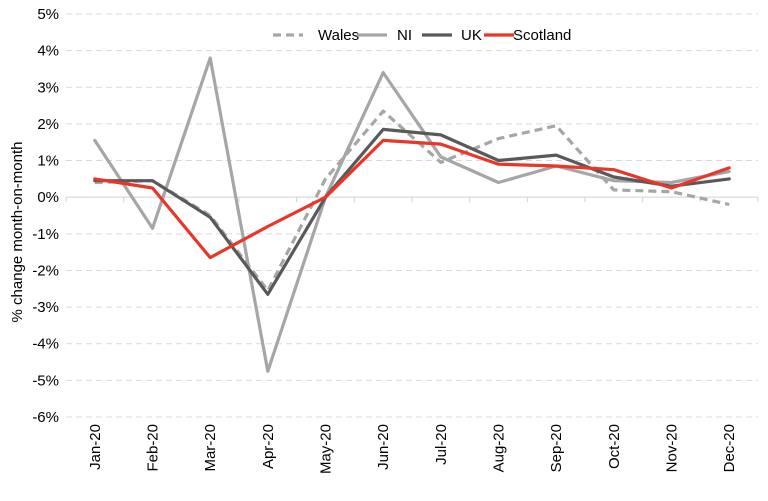 The width and height of the screenshot is (768, 501). Describe the element at coordinates (441, 444) in the screenshot. I see `x-tick-label: Jul-20` at that location.